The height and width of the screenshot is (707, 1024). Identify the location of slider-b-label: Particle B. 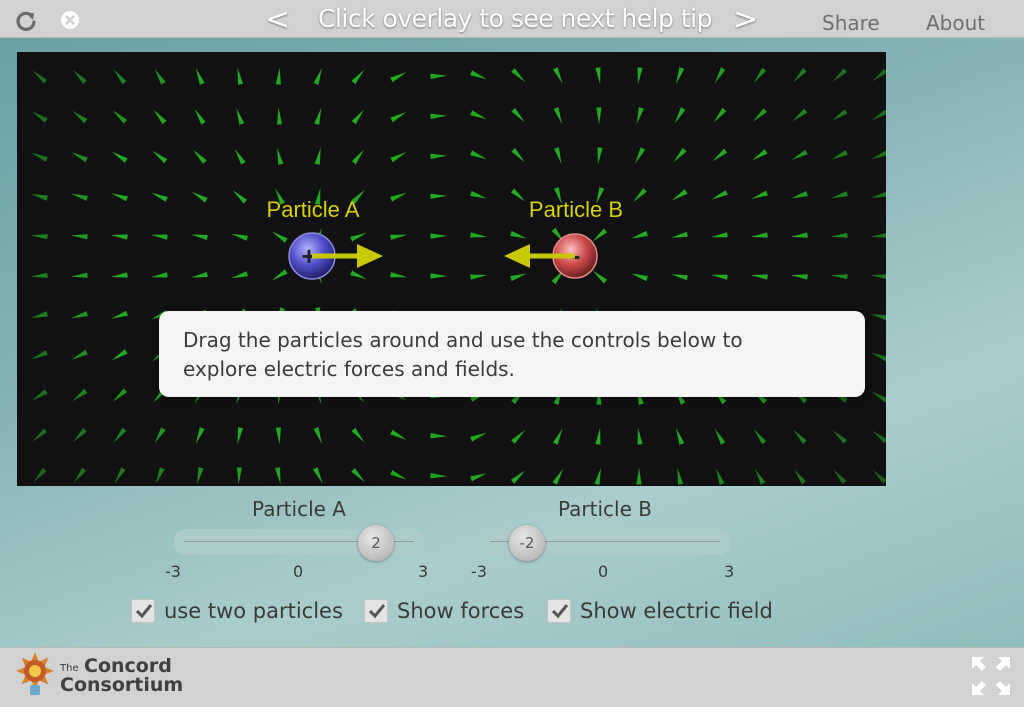
(605, 509).